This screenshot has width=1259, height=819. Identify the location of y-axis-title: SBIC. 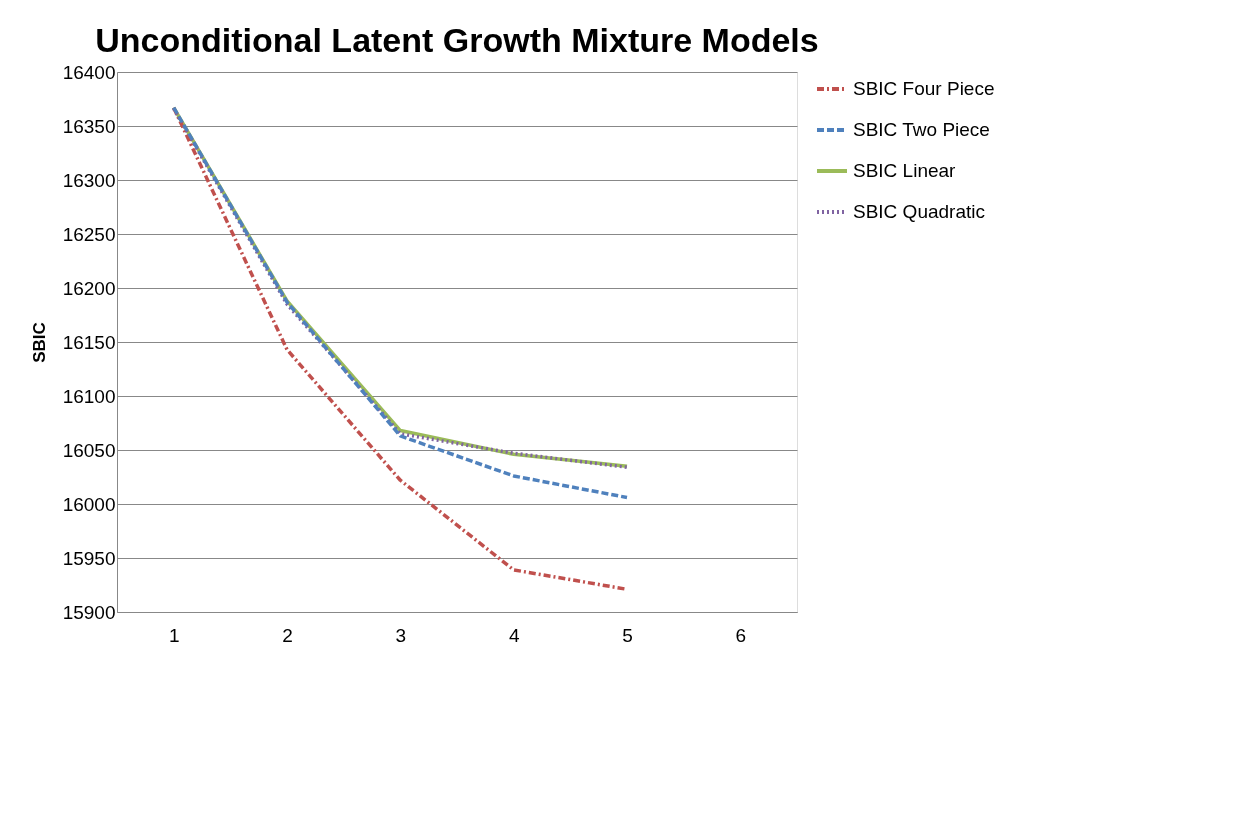
(39, 342).